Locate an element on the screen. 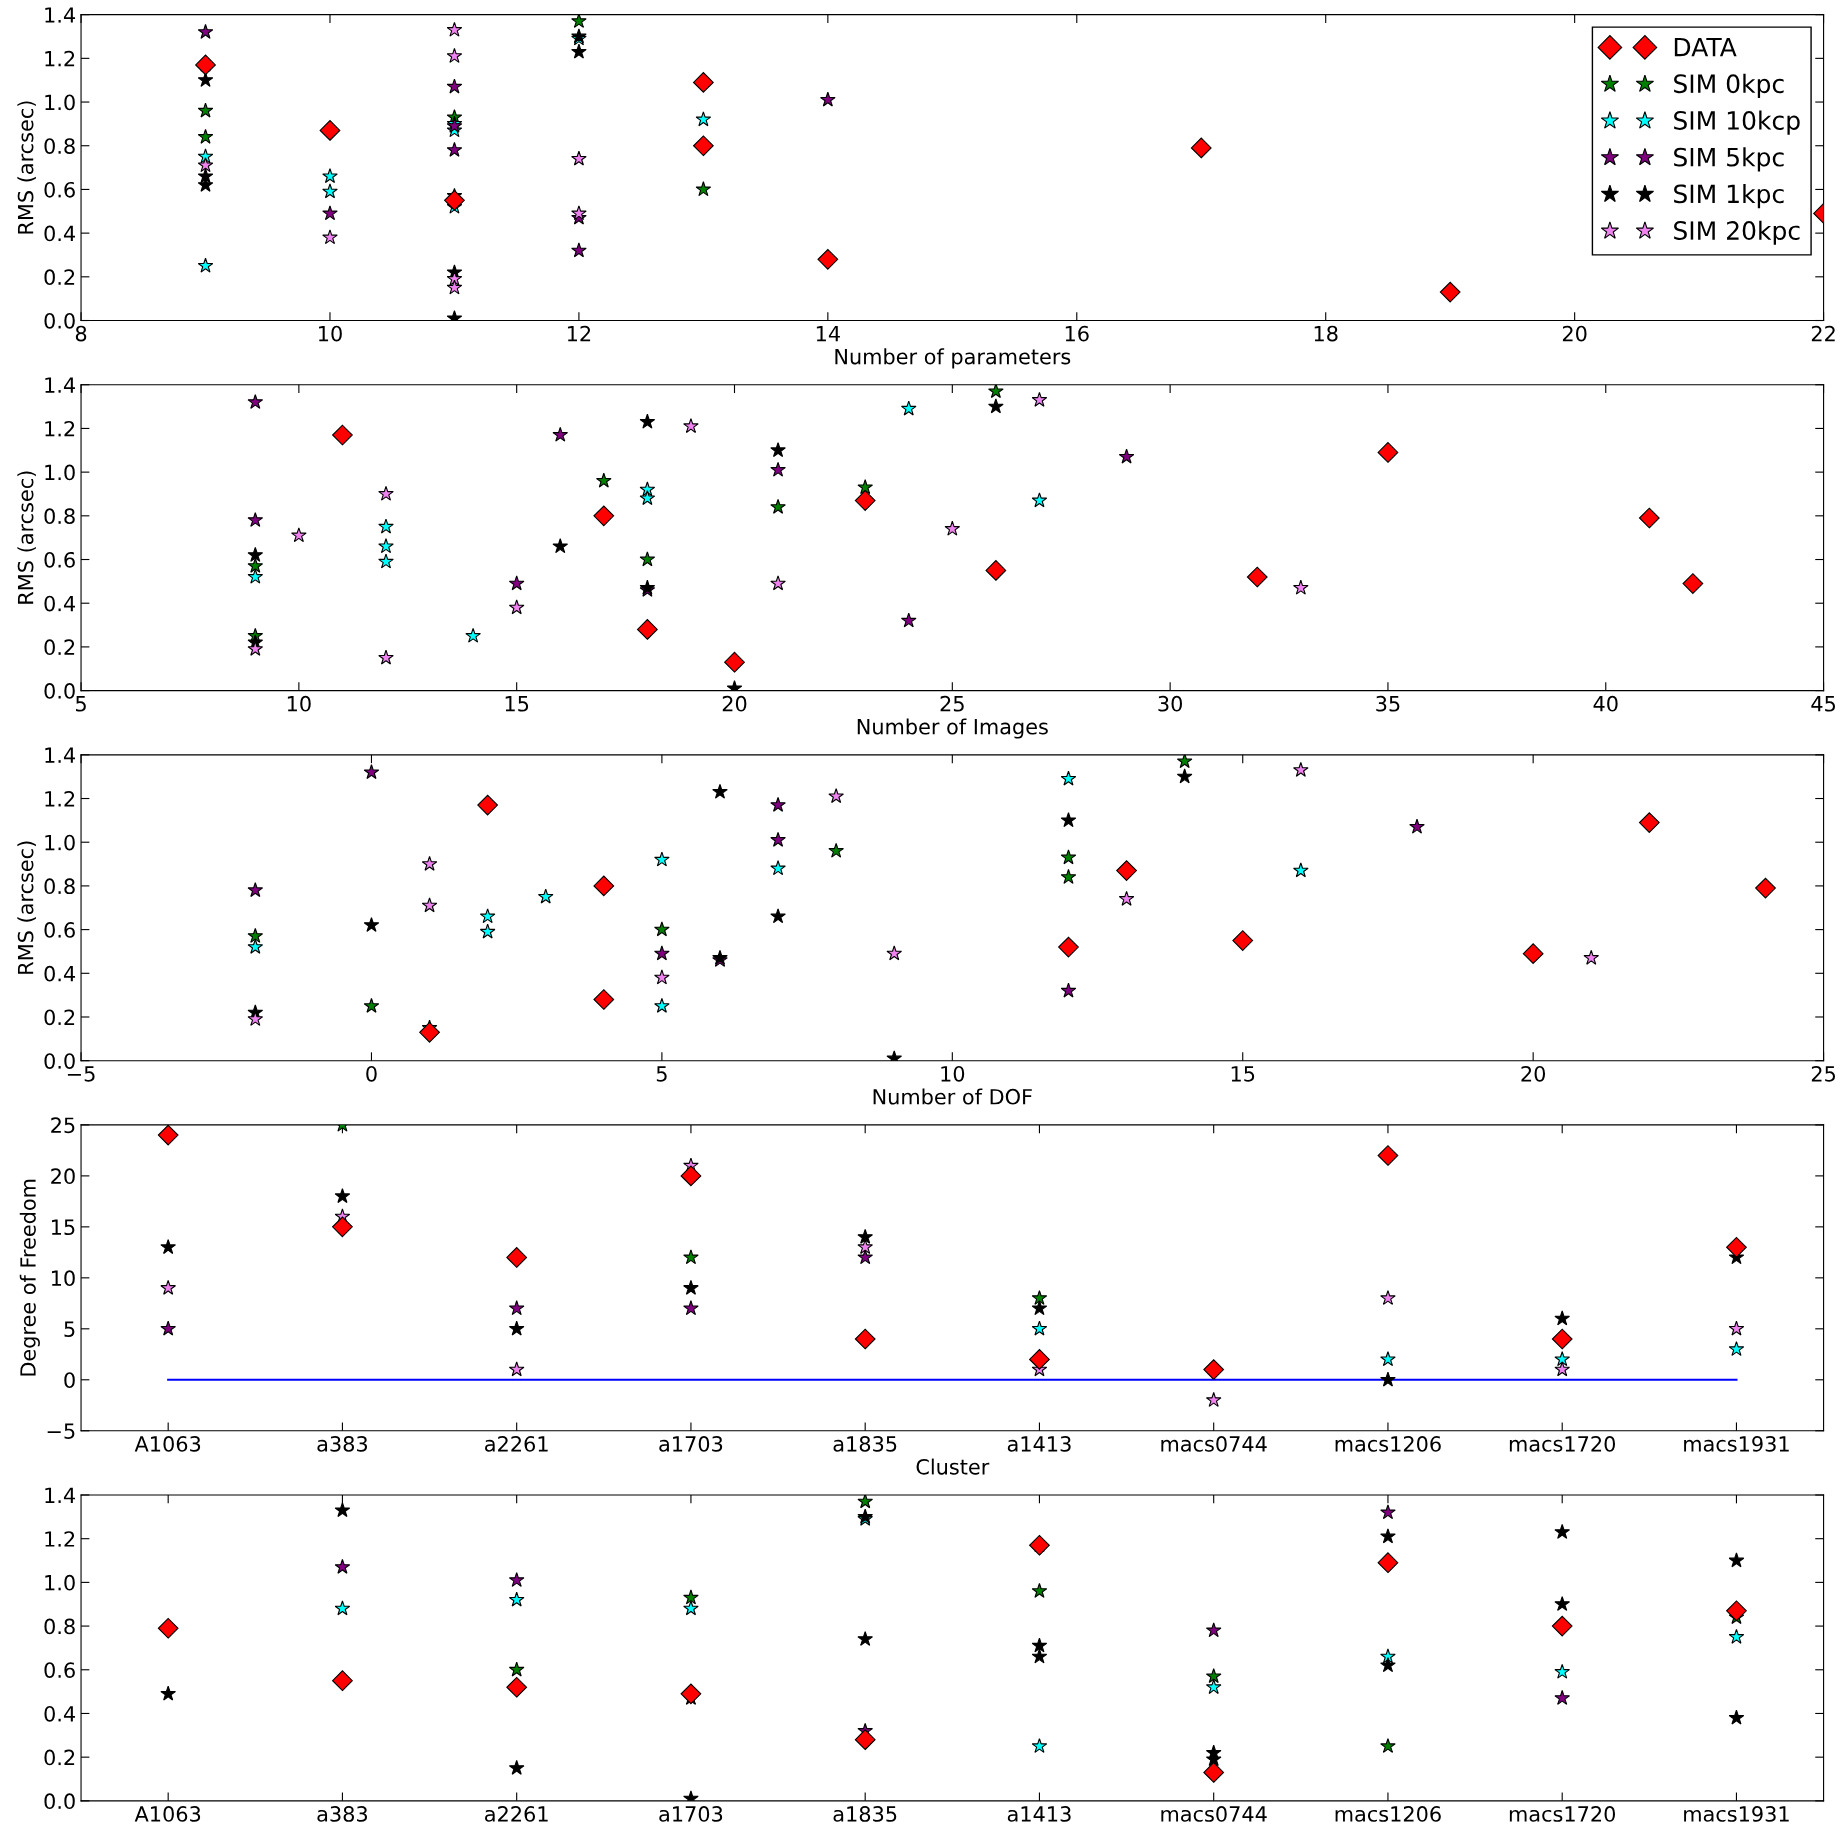 The height and width of the screenshot is (1832, 1842). y-tick-label: 20 is located at coordinates (63, 1176).